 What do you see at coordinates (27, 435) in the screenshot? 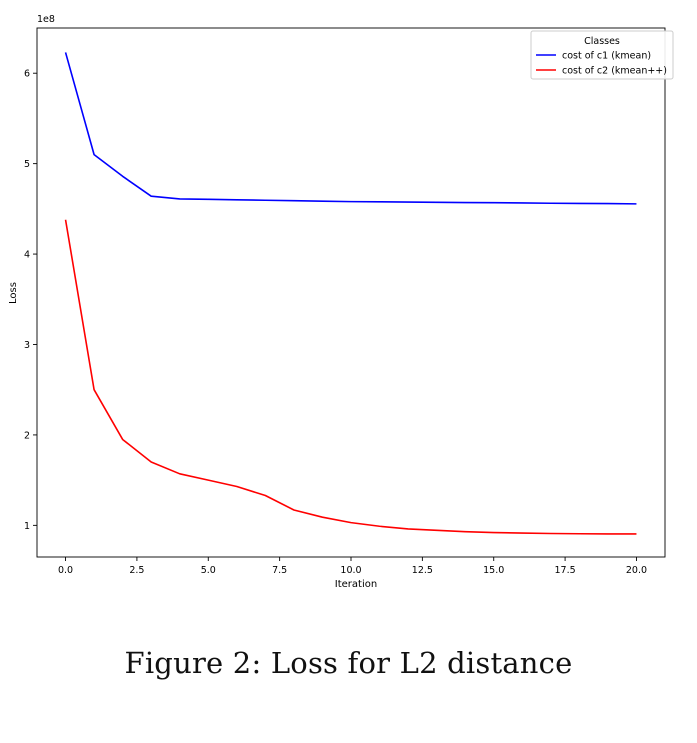
I see `y-tick-label: 2` at bounding box center [27, 435].